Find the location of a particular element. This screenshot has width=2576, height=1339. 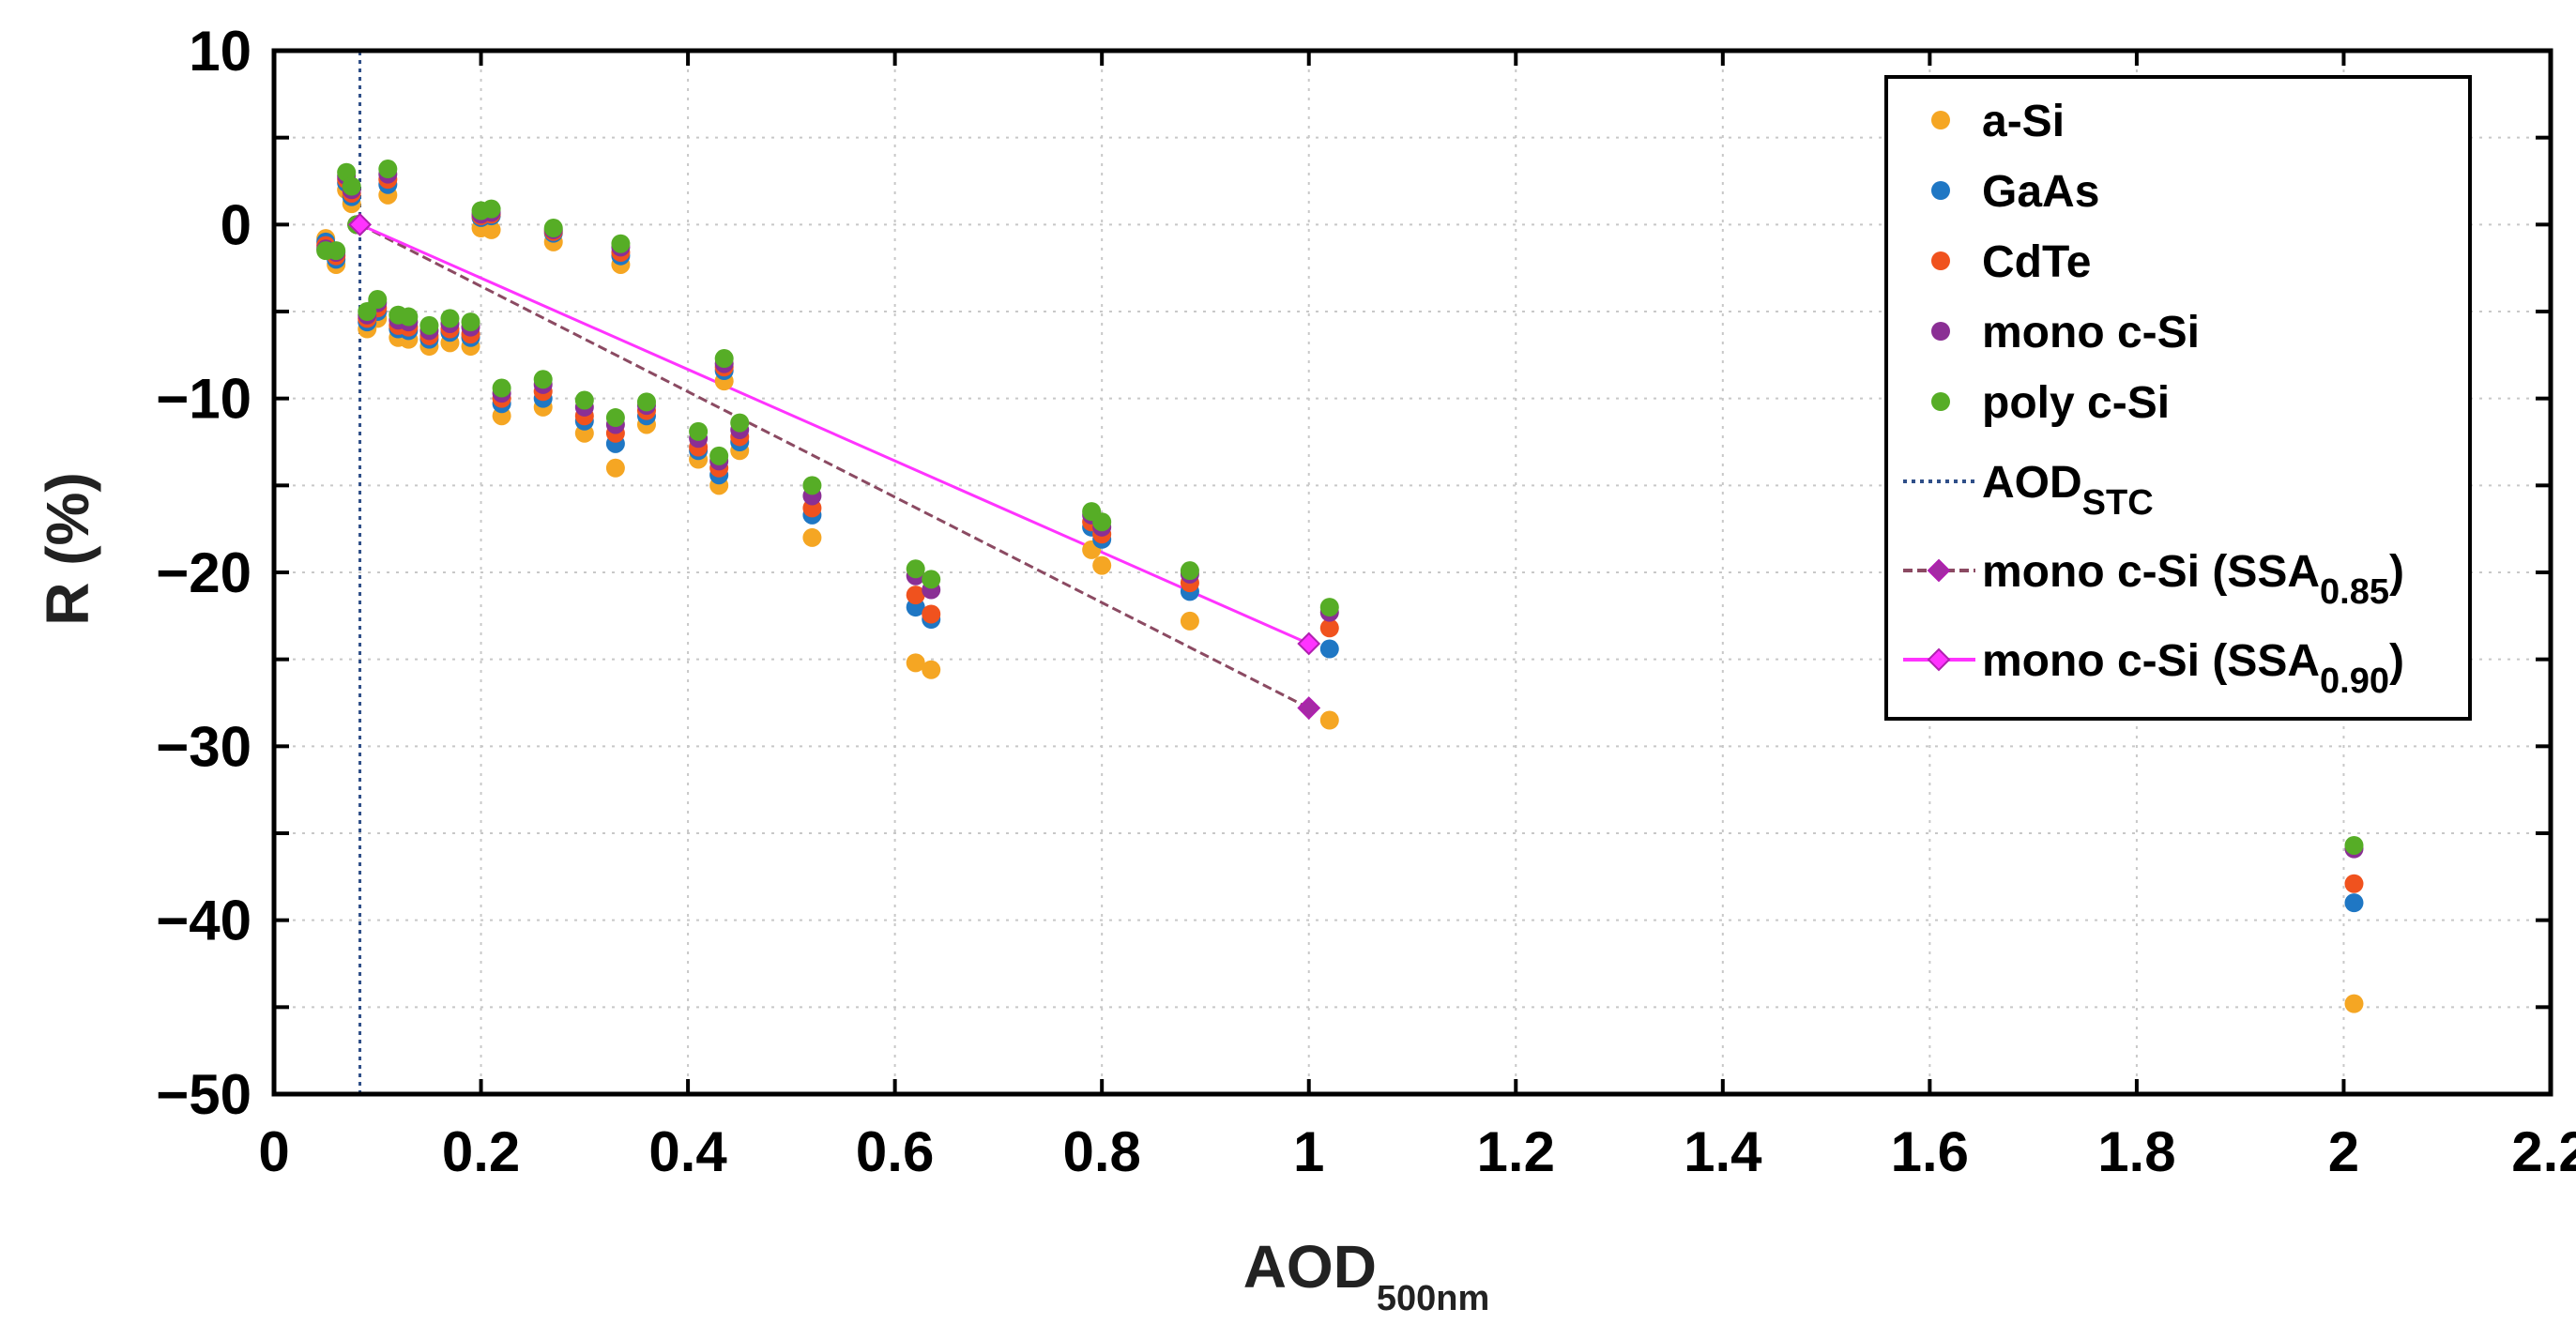

legend-item: AODSTC is located at coordinates (2028, 490).